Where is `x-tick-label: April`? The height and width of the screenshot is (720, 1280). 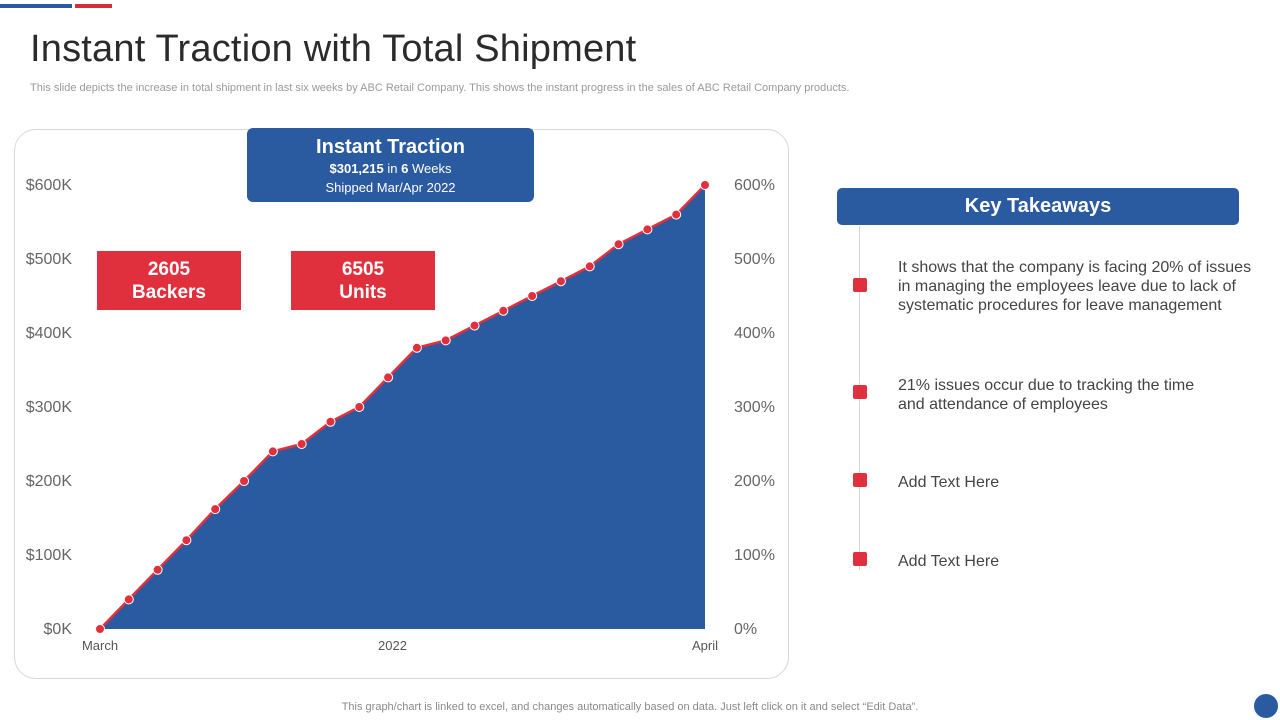
x-tick-label: April is located at coordinates (705, 645).